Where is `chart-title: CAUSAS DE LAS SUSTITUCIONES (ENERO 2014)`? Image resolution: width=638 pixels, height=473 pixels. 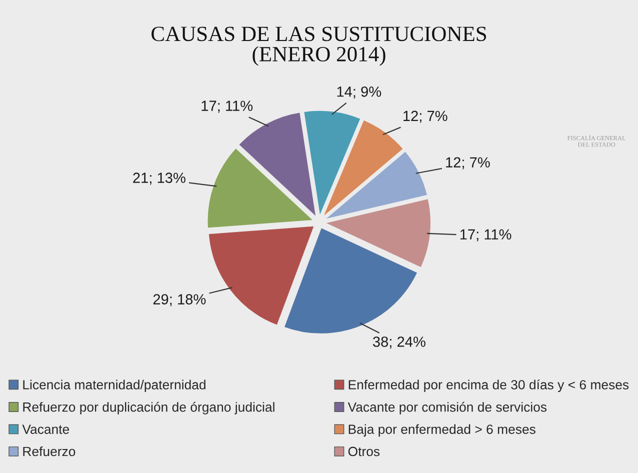 chart-title: CAUSAS DE LAS SUSTITUCIONES (ENERO 2014) is located at coordinates (319, 46).